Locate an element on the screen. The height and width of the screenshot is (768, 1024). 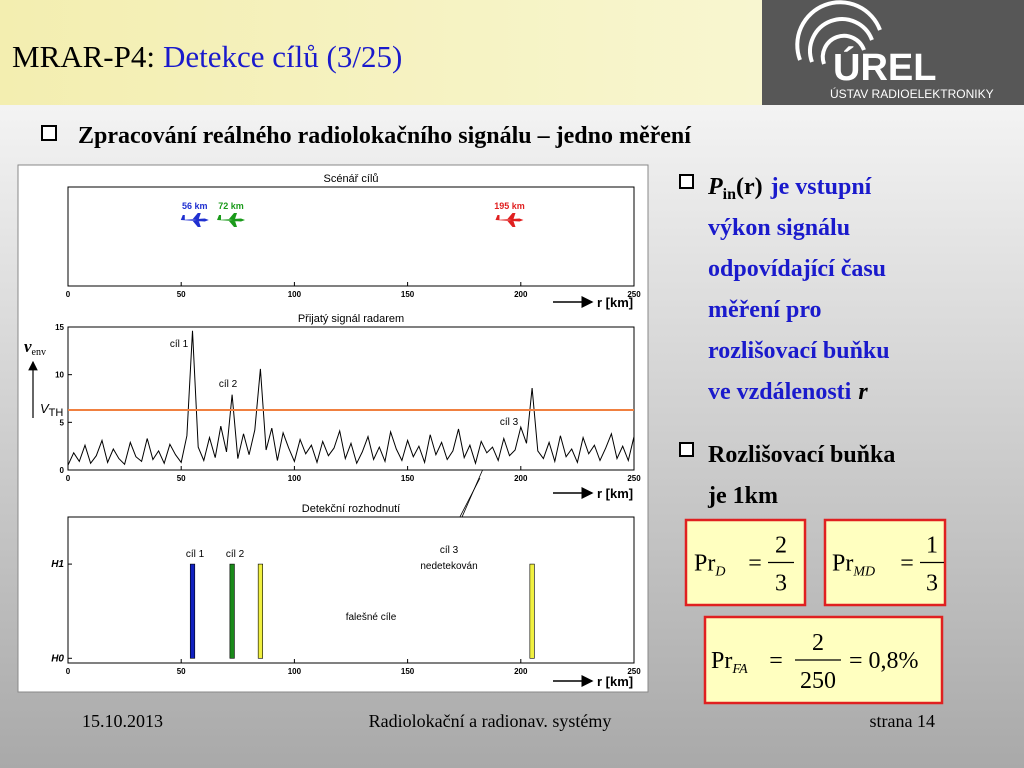
denominator: 250 is located at coordinates (818, 681).